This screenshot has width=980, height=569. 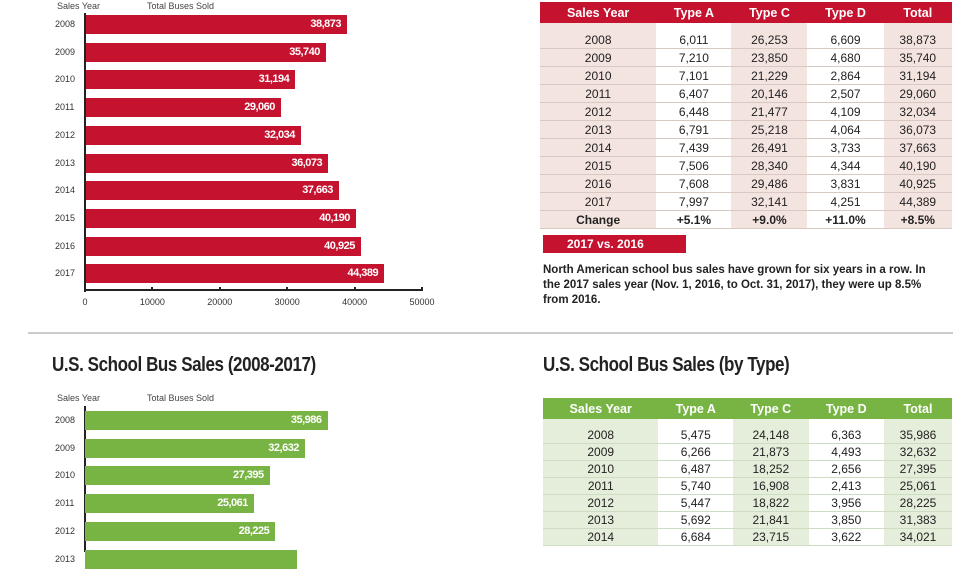 I want to click on table-cell: 4,344, so click(x=845, y=165).